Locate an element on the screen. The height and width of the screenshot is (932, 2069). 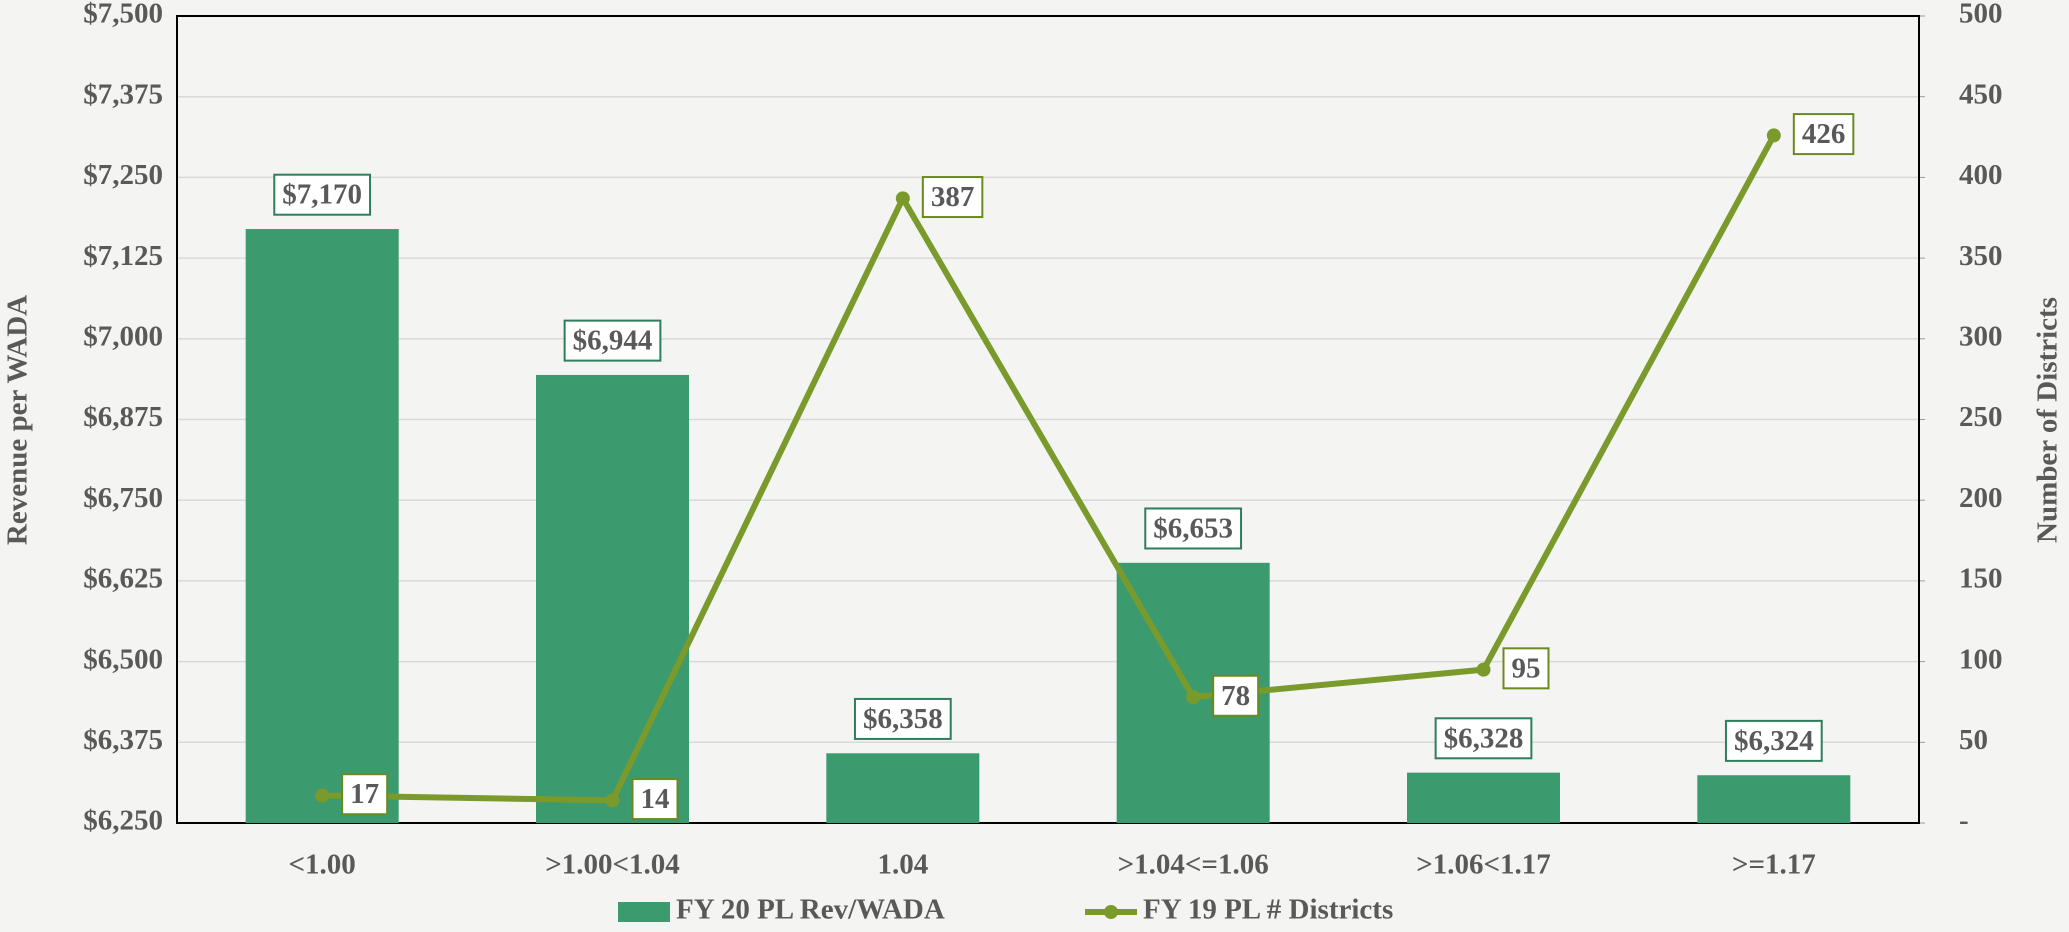
data-label: 387 is located at coordinates (953, 197).